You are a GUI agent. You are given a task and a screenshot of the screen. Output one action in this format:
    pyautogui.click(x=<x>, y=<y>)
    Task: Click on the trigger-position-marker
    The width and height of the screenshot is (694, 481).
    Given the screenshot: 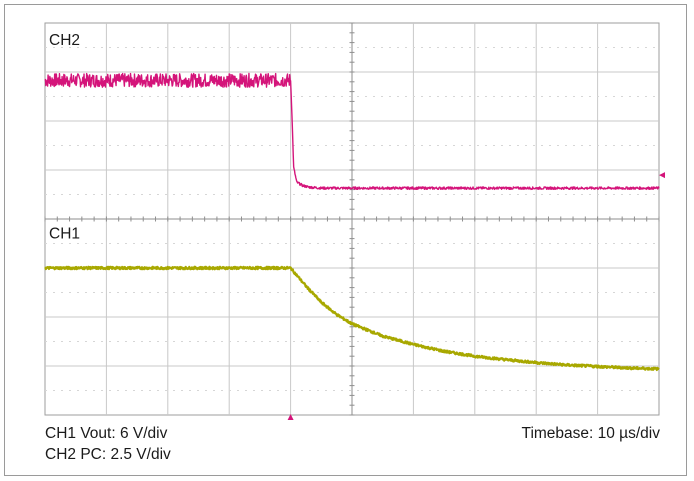 What is the action you would take?
    pyautogui.click(x=290, y=417)
    